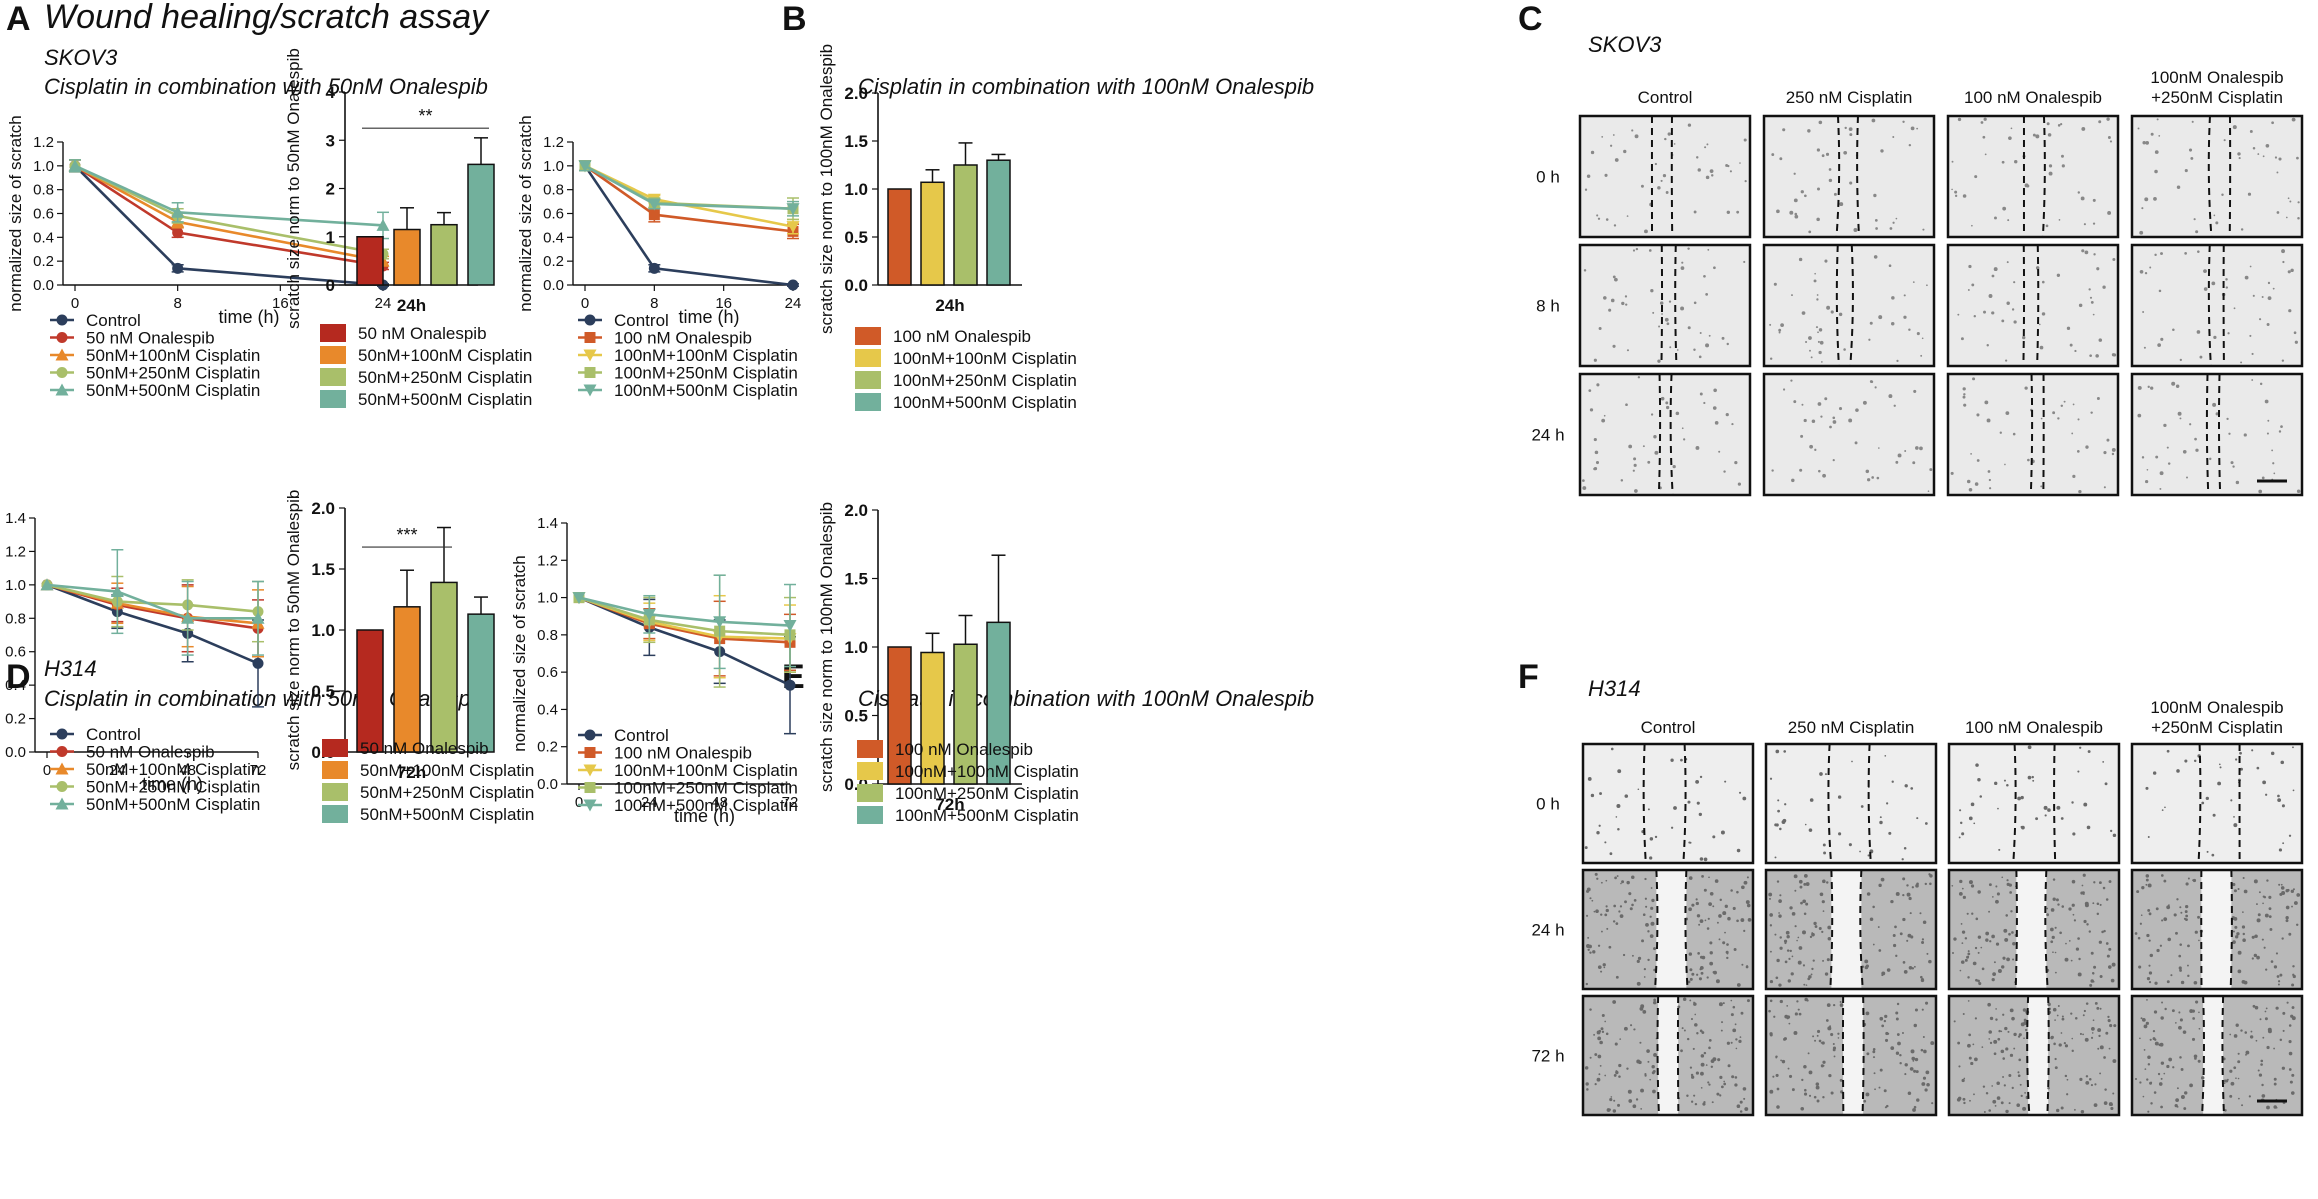 This screenshot has width=2318, height=1199. Describe the element at coordinates (62, 337) in the screenshot. I see `legend-marker` at that location.